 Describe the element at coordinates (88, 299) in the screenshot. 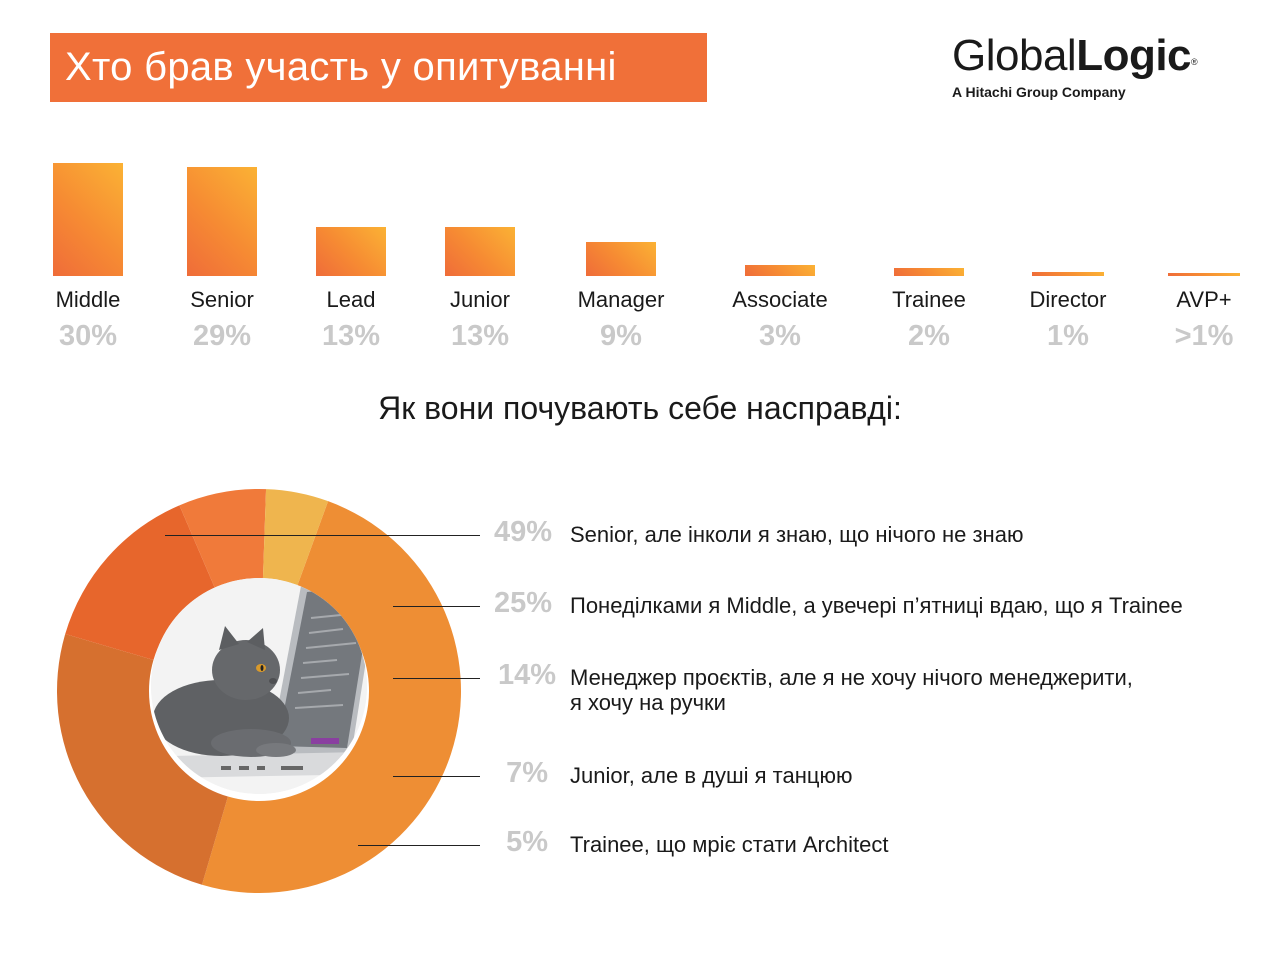

I see `bar-category-label: Middle` at that location.